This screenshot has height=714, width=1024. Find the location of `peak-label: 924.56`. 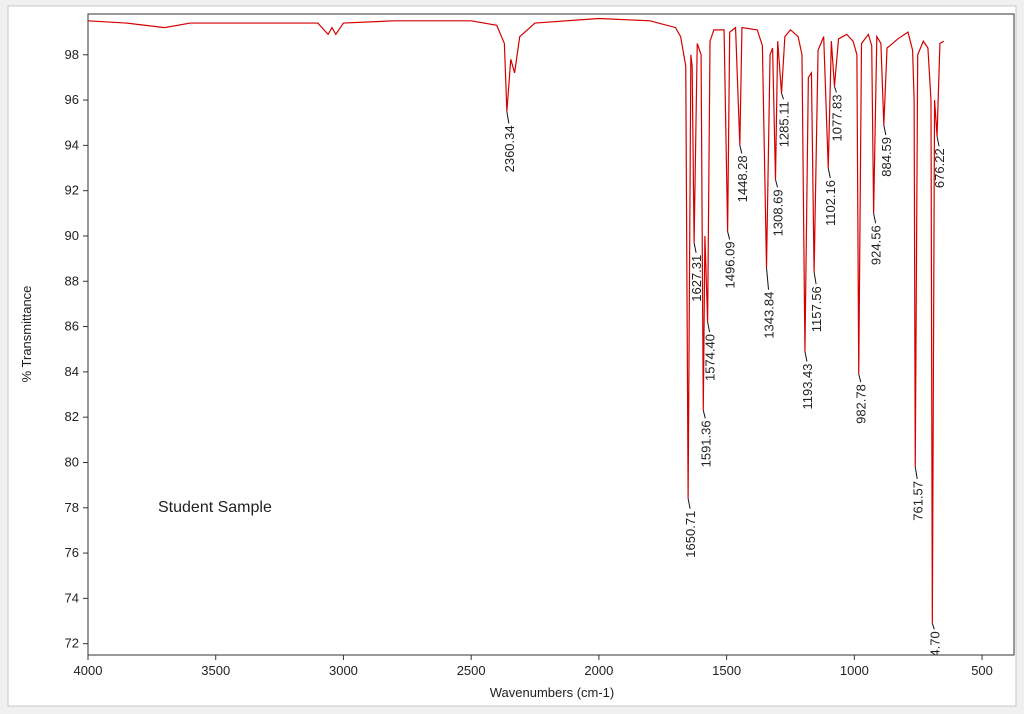

peak-label: 924.56 is located at coordinates (876, 245).